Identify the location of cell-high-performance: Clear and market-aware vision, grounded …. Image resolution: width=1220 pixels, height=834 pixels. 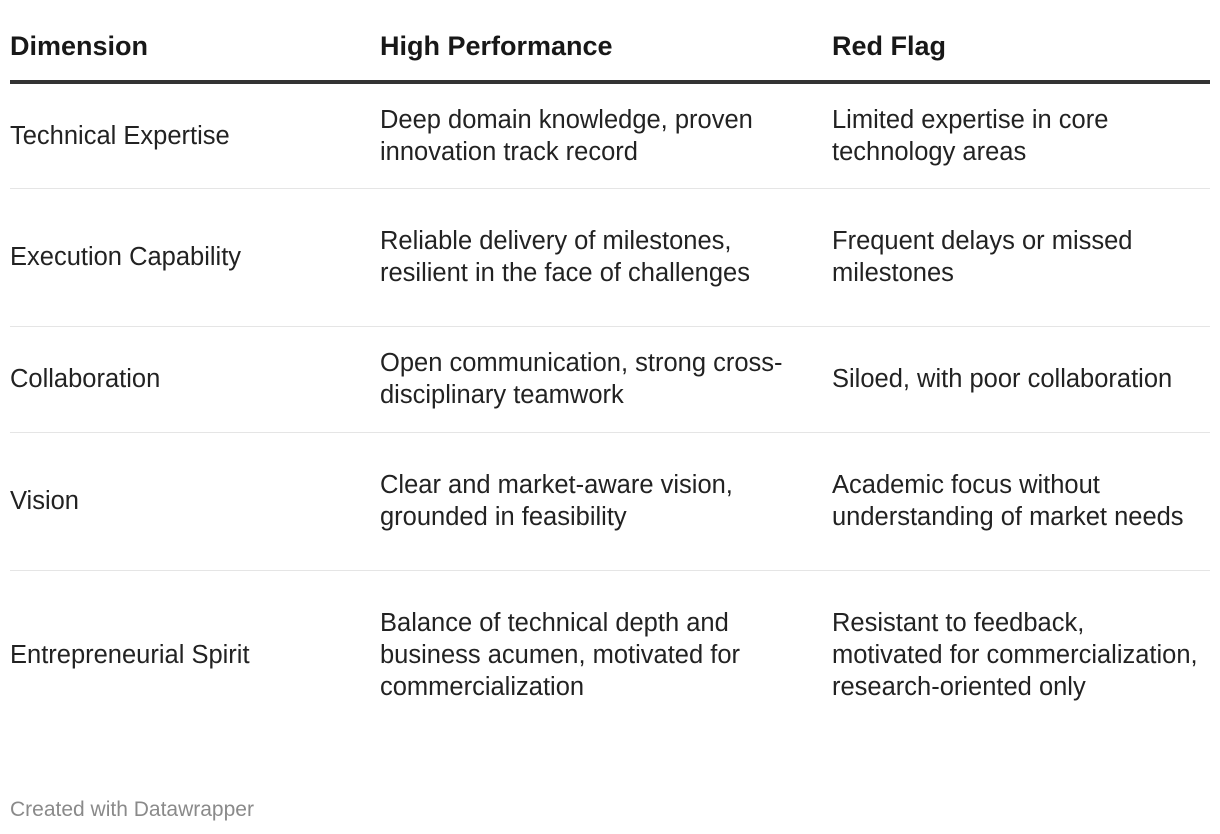
(606, 501).